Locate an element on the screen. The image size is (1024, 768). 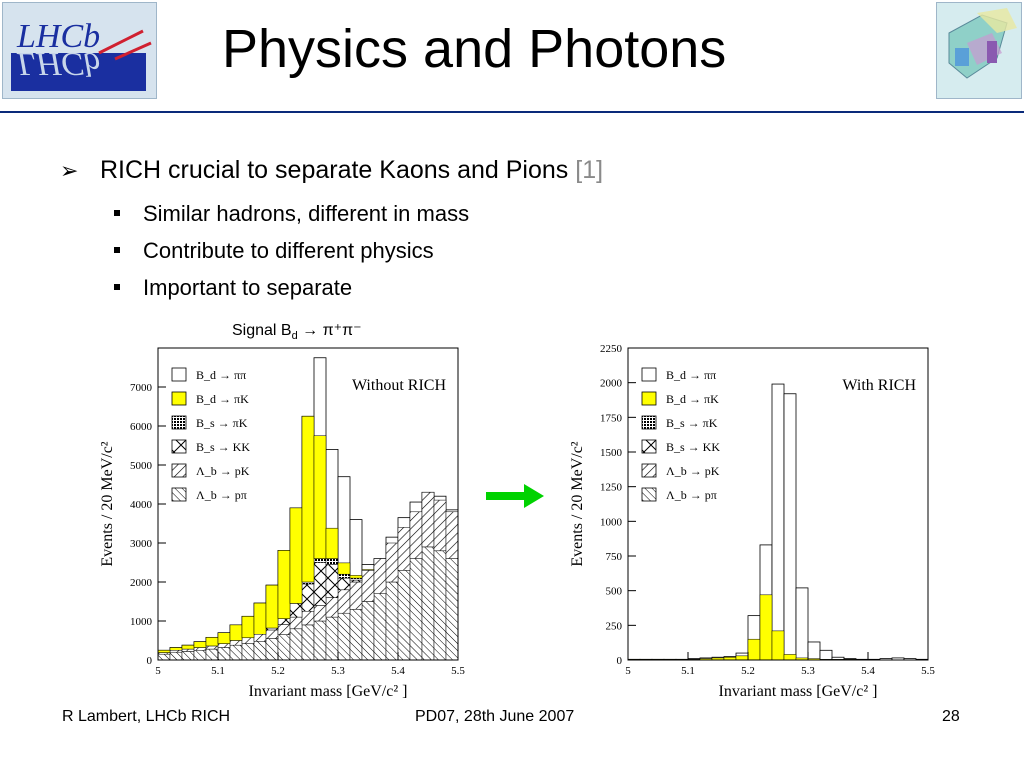
signal-caption: Signal Bd → π⁺π⁻ is located at coordinates (297, 331).